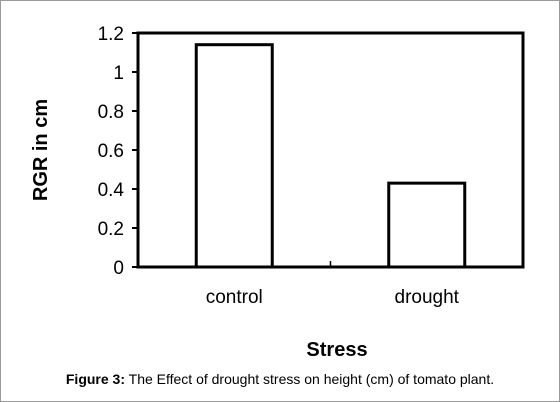 This screenshot has width=560, height=402. I want to click on figure-label: Figure 3:, so click(95, 379).